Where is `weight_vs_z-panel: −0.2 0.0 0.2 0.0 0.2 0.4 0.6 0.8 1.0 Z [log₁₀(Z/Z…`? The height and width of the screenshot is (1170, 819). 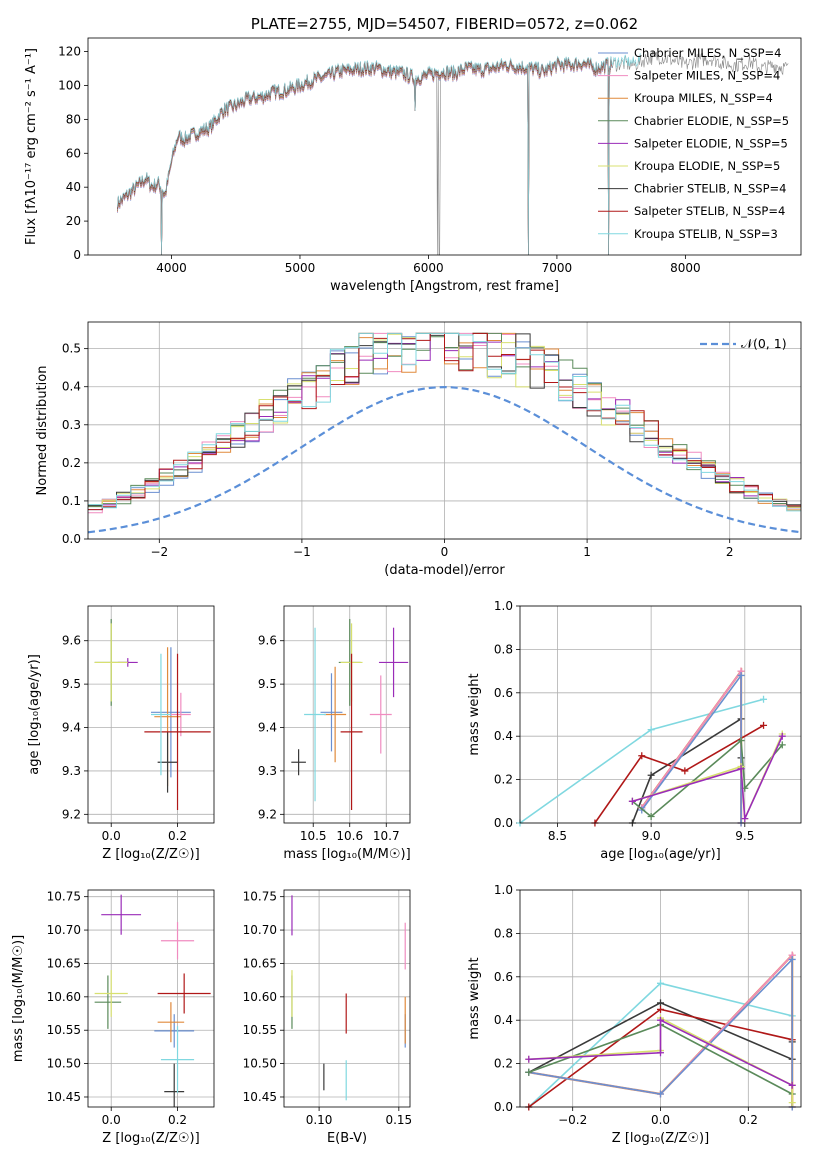 weight_vs_z-panel: −0.2 0.0 0.2 0.0 0.2 0.4 0.6 0.8 1.0 Z [log₁₀(Z/Z… is located at coordinates (634, 1014).